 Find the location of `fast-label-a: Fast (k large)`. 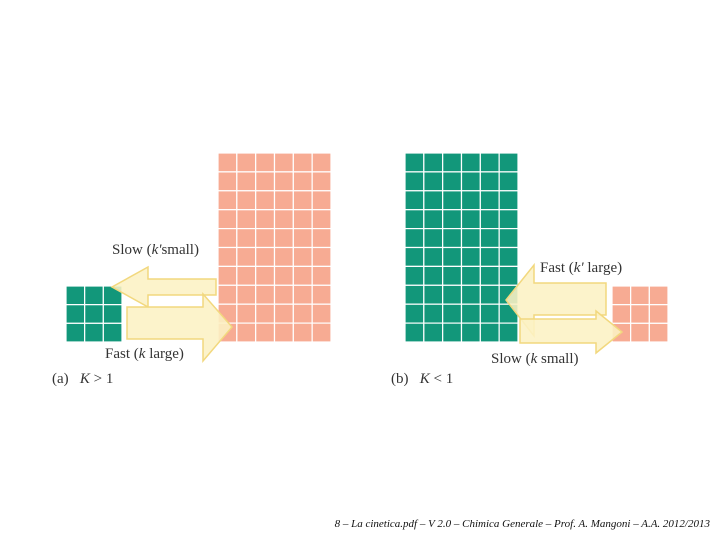

fast-label-a: Fast (k large) is located at coordinates (144, 354).